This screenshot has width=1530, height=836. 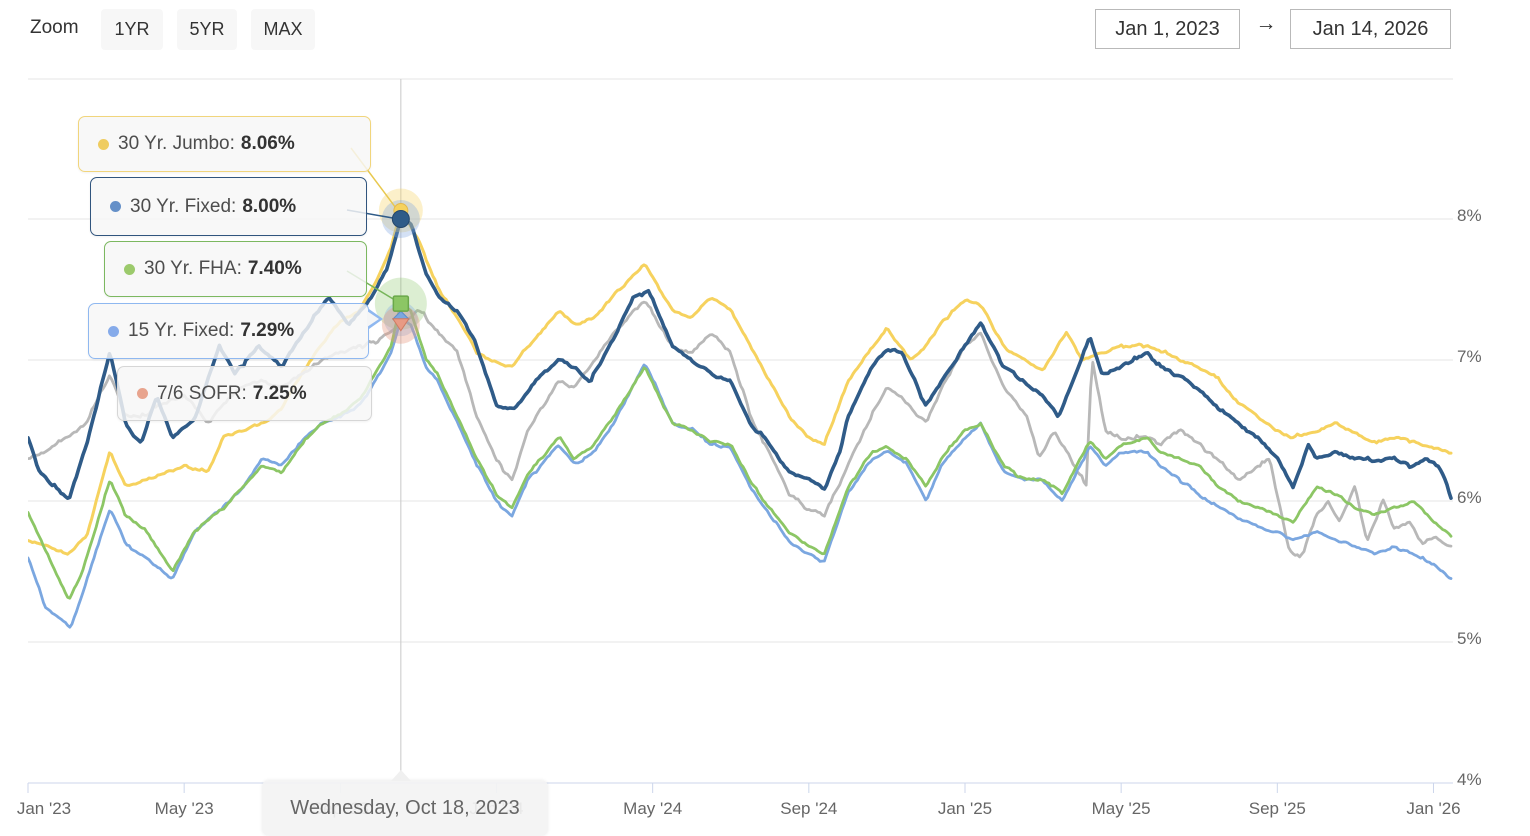 I want to click on x-axis-label: Jan '23, so click(x=44, y=808).